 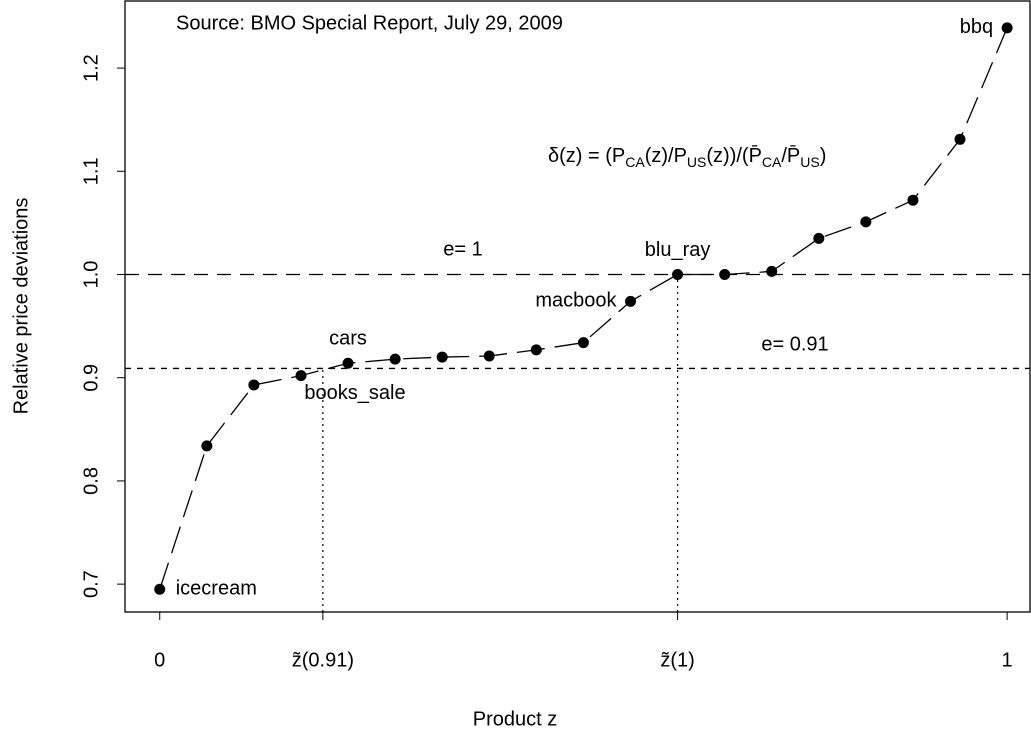 I want to click on point-label: books_sale, so click(x=354, y=393).